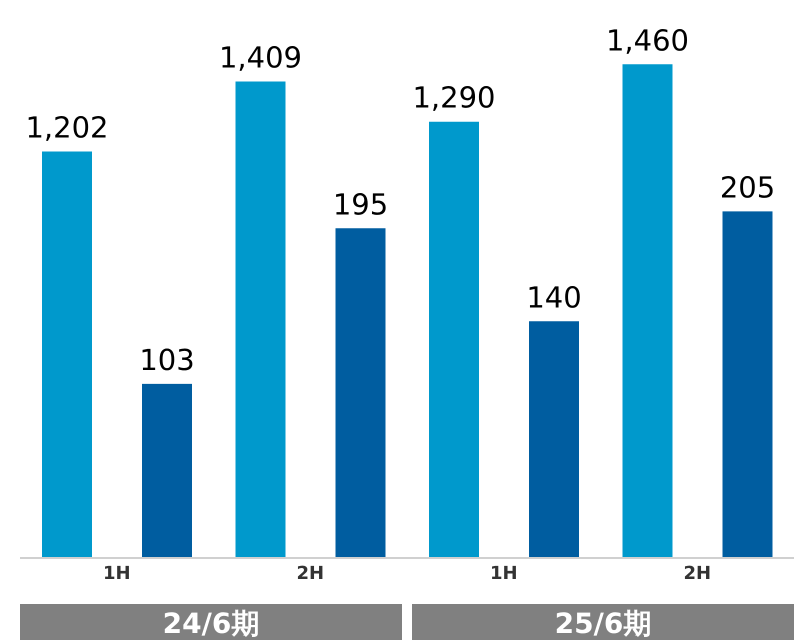  I want to click on data-label: 1,409, so click(260, 57).